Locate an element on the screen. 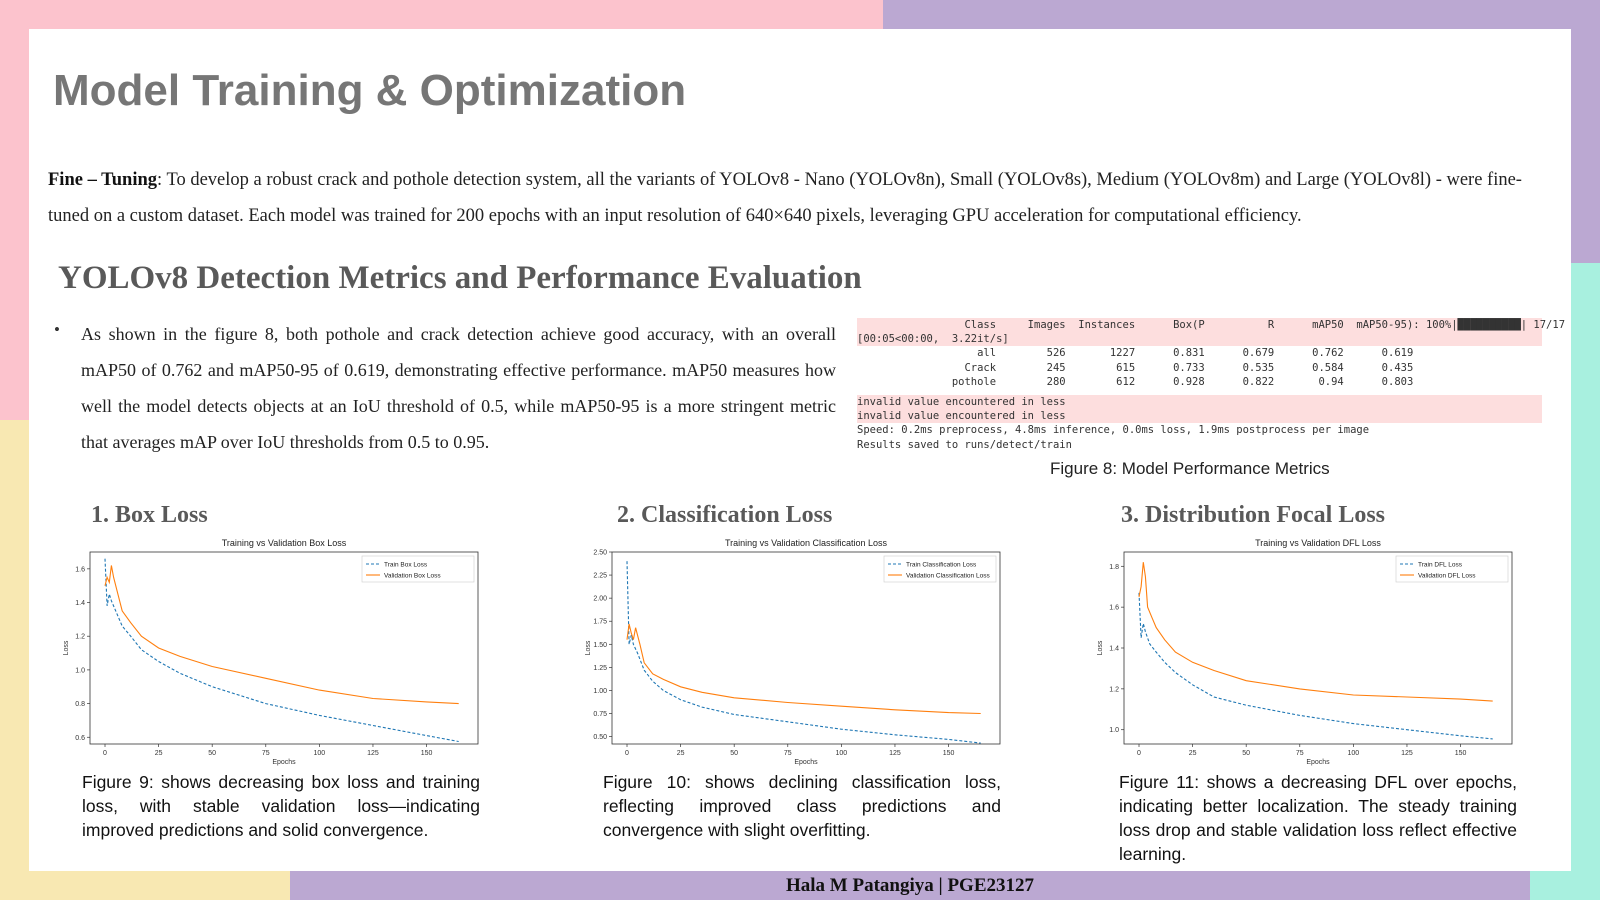 This screenshot has width=1600, height=900. decor-pink-top is located at coordinates (441, 14).